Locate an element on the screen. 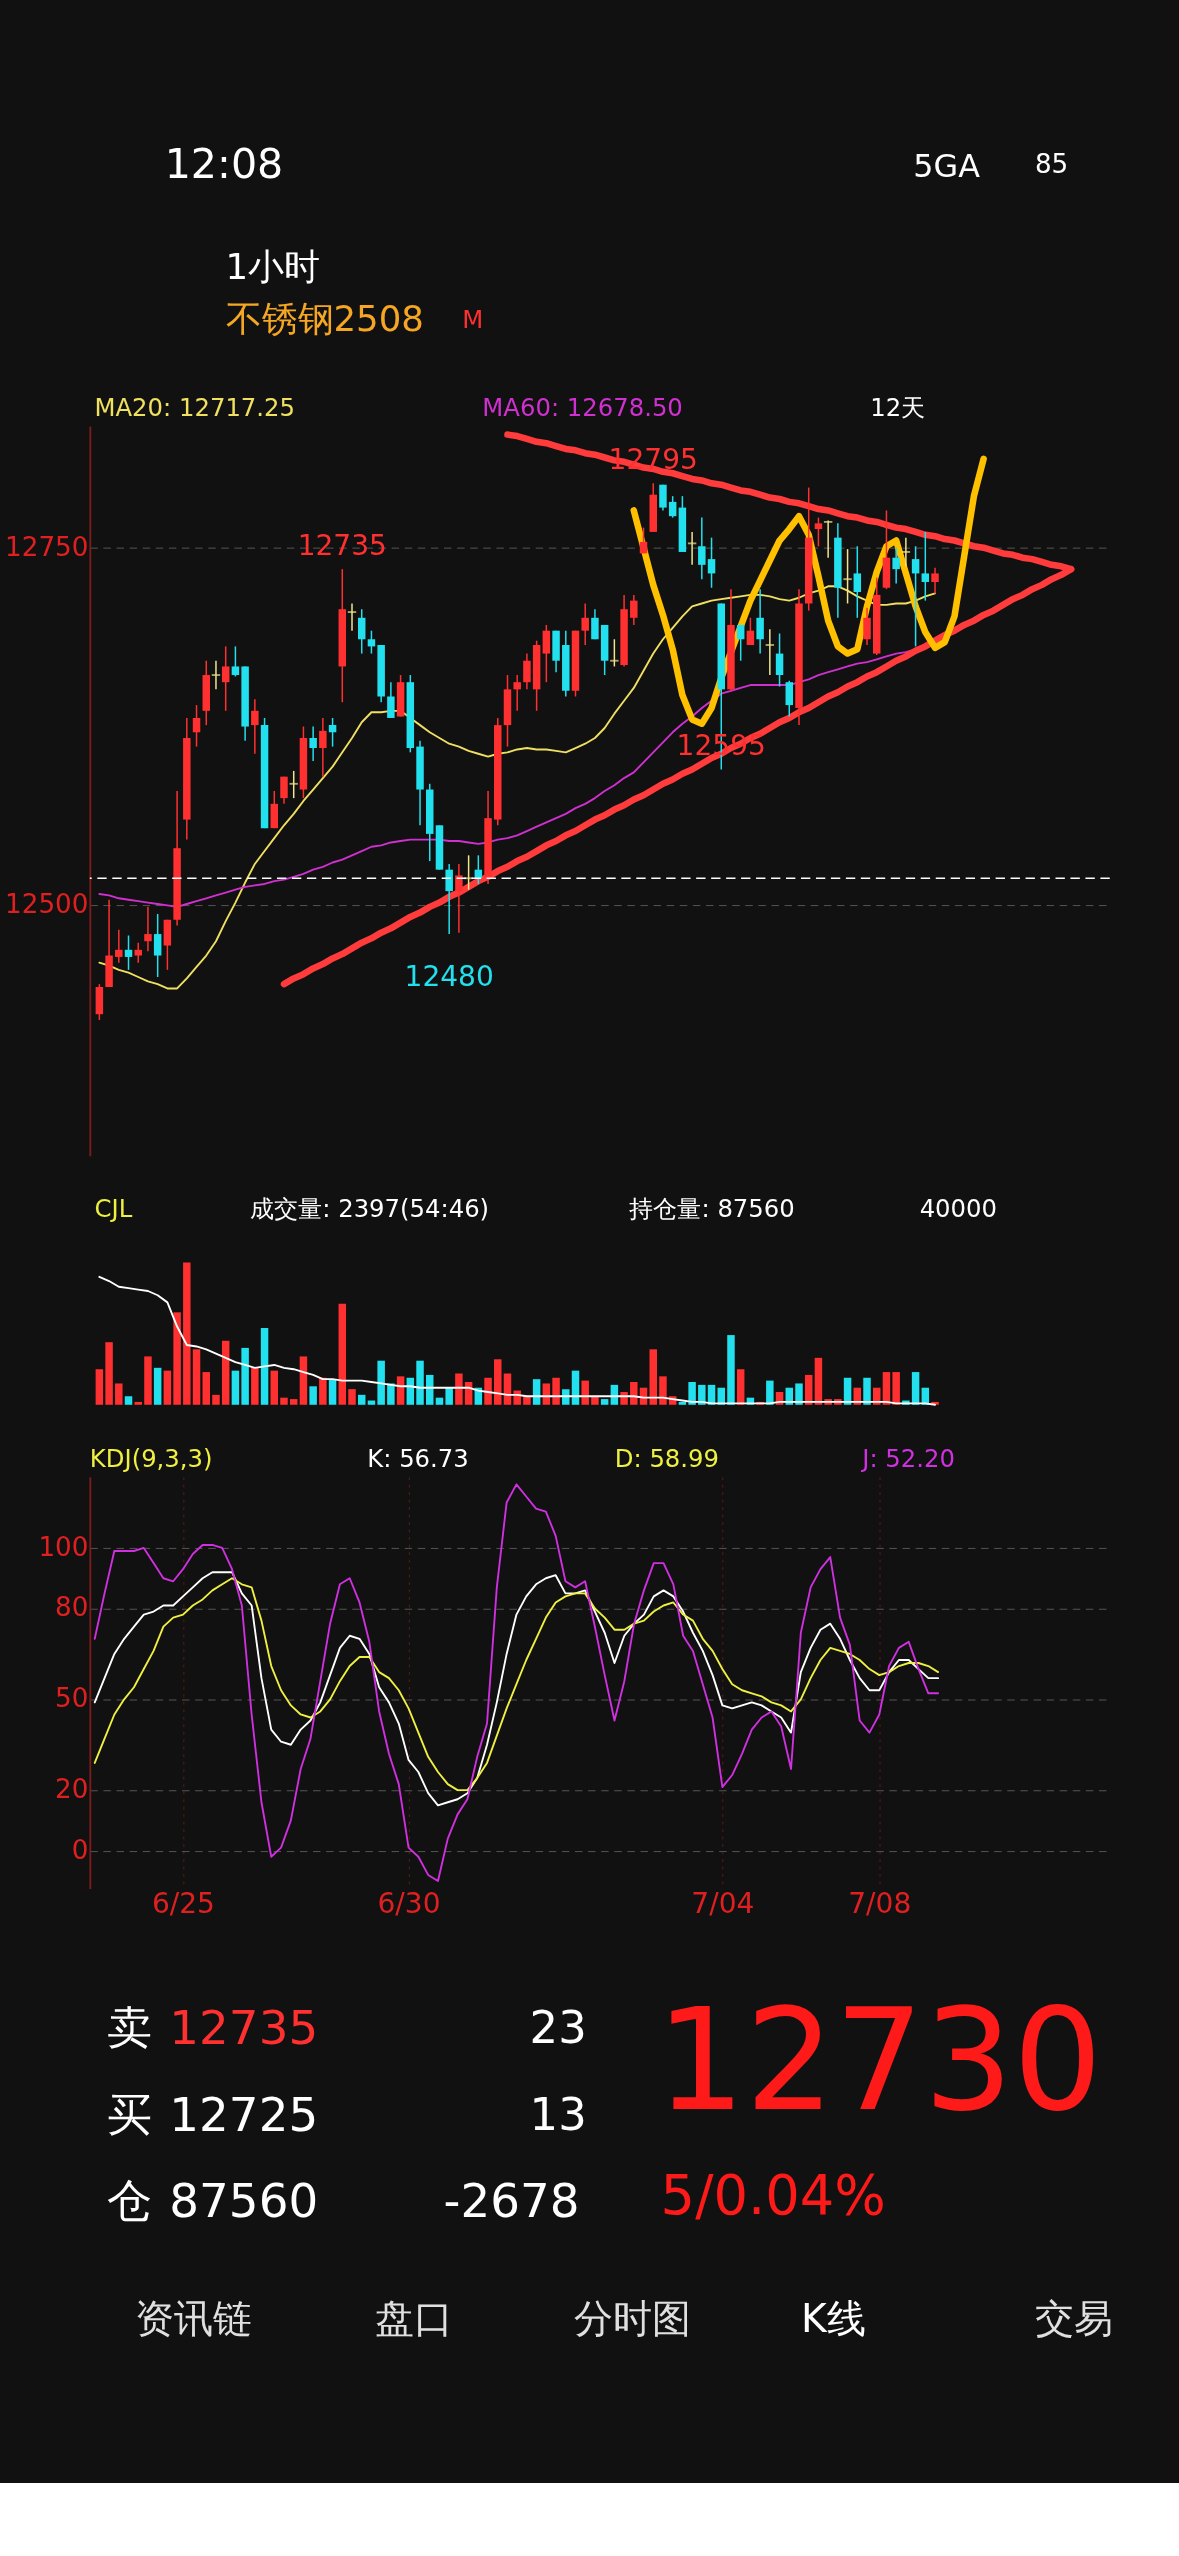 Image resolution: width=1179 pixels, height=2556 pixels. text: MA20: 12717.25 is located at coordinates (194, 407).